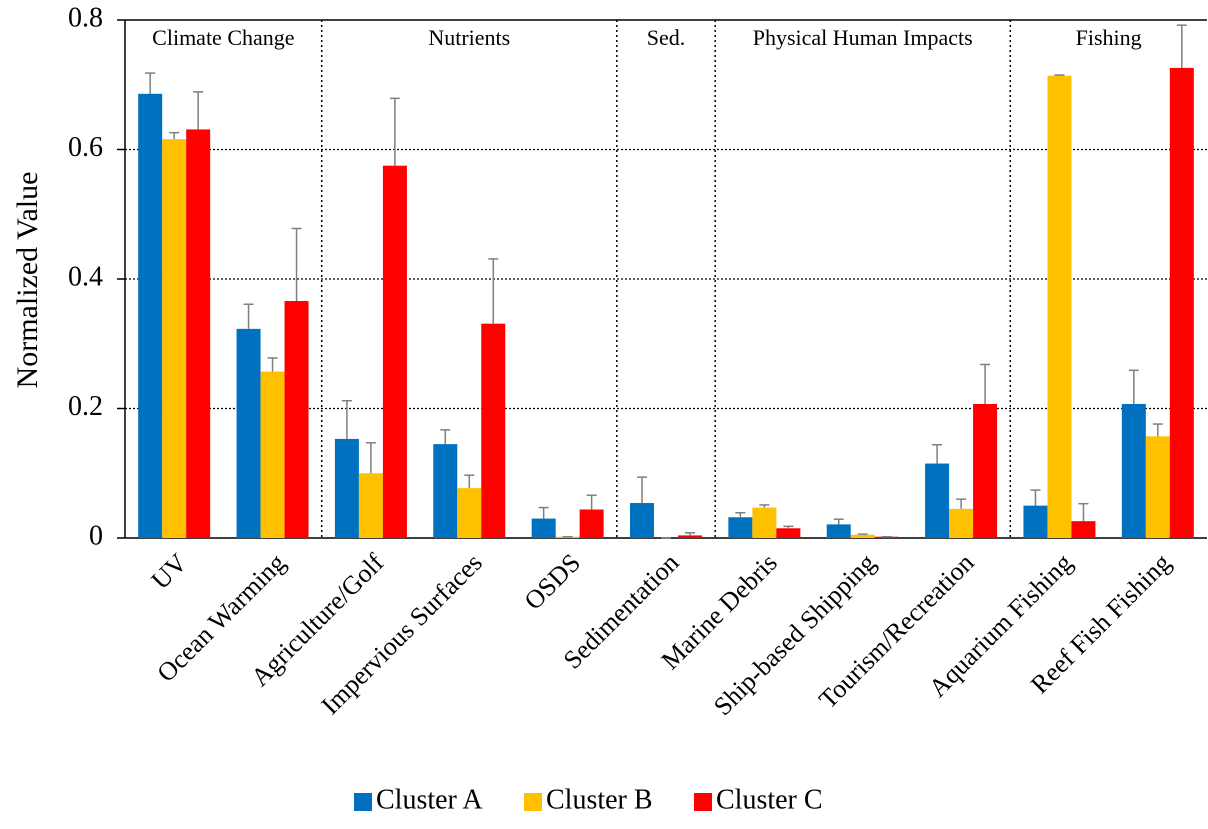 The height and width of the screenshot is (829, 1208). I want to click on x-tick-label: OSDS, so click(553, 582).